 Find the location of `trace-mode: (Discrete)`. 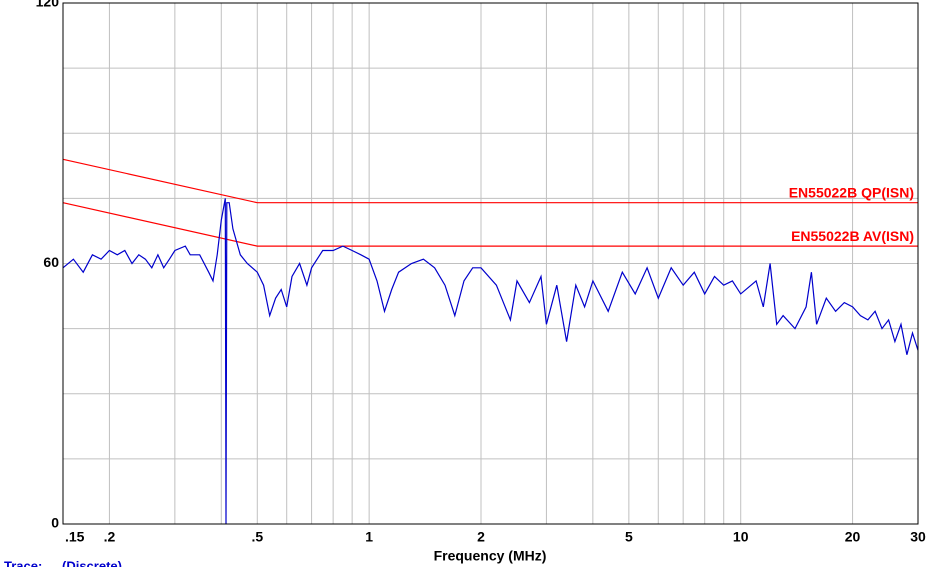

trace-mode: (Discrete) is located at coordinates (92, 562).